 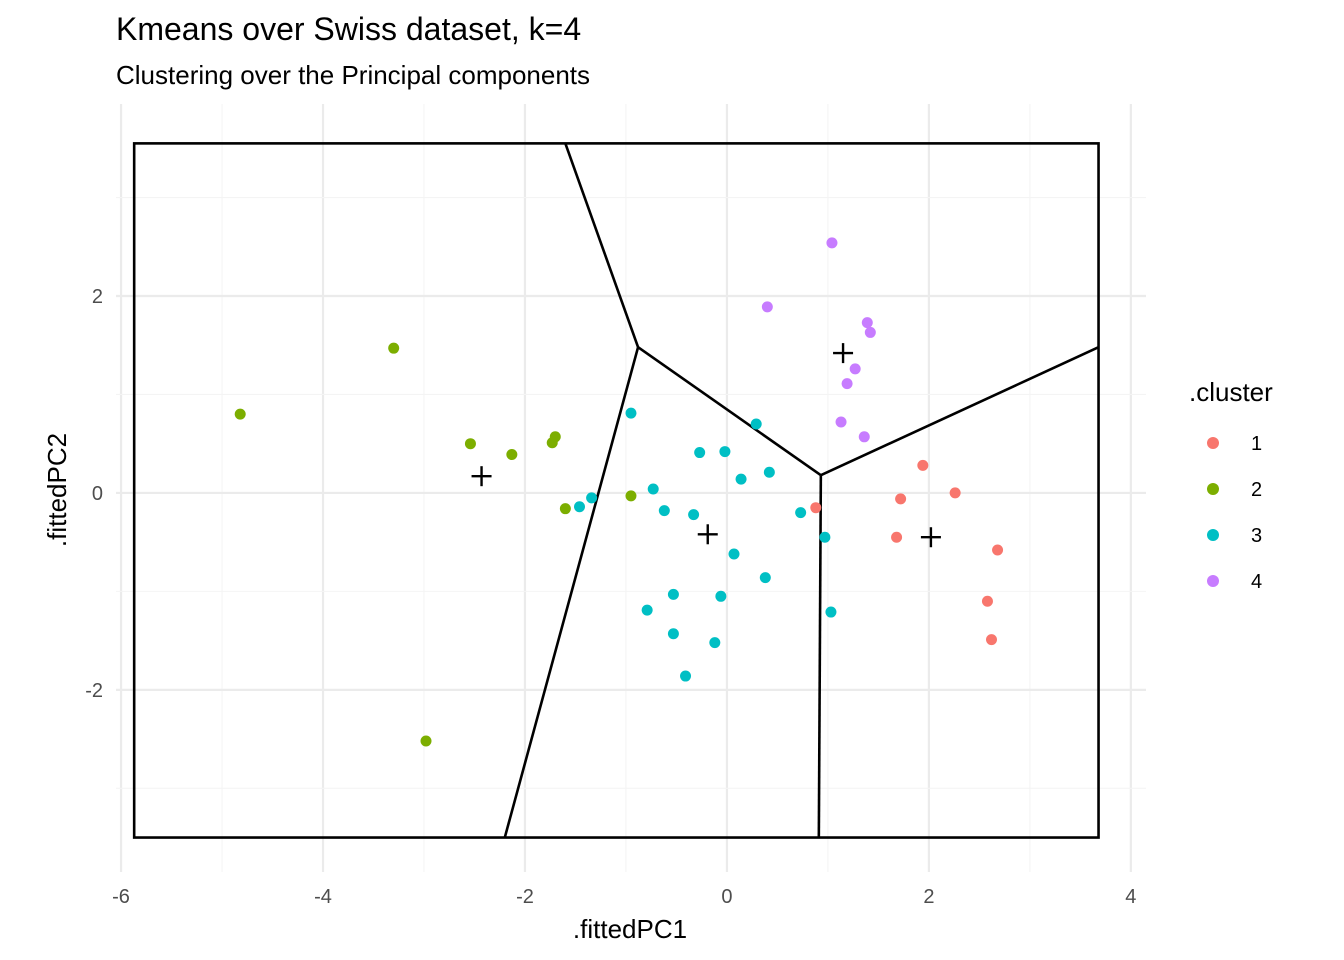 I want to click on legend-title: .cluster, so click(x=1231, y=392).